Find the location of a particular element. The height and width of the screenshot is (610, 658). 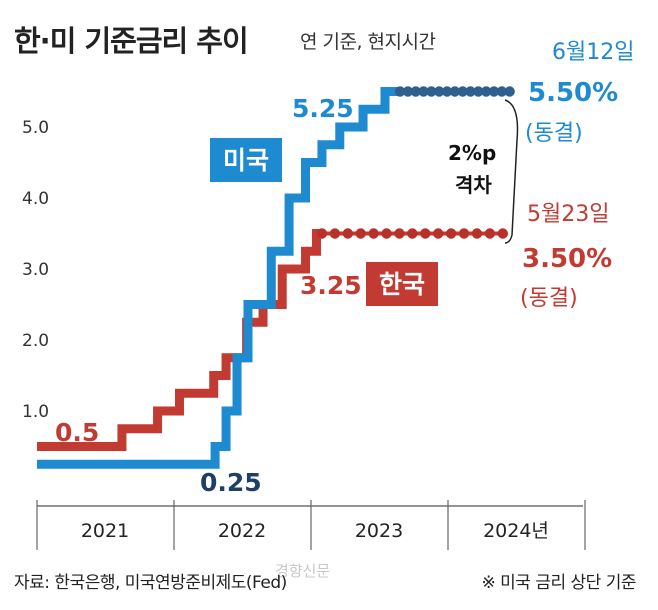

korea-start-label: 0.5 is located at coordinates (77, 432).